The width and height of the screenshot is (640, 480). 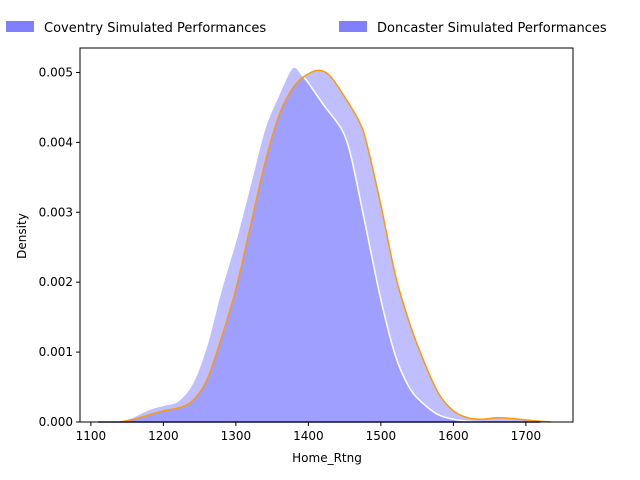 I want to click on y-axis-label: Density, so click(x=22, y=236).